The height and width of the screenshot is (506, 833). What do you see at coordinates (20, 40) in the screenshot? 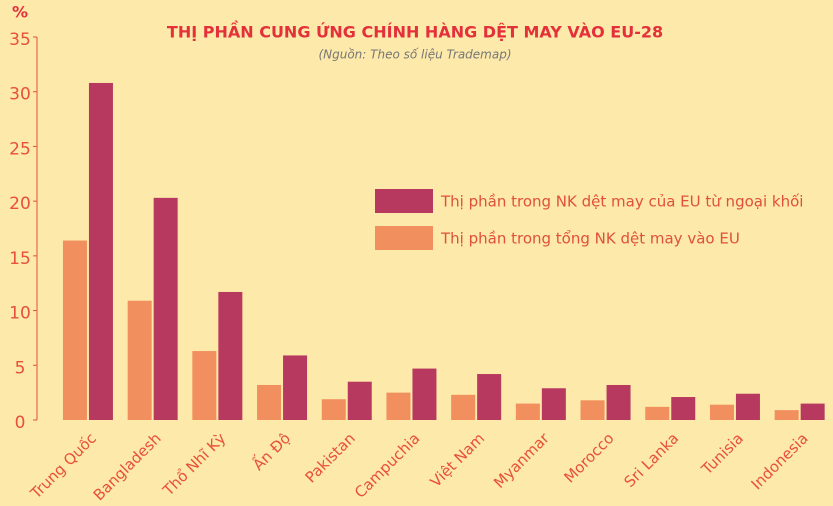
I see `y-tick-label: 35` at bounding box center [20, 40].